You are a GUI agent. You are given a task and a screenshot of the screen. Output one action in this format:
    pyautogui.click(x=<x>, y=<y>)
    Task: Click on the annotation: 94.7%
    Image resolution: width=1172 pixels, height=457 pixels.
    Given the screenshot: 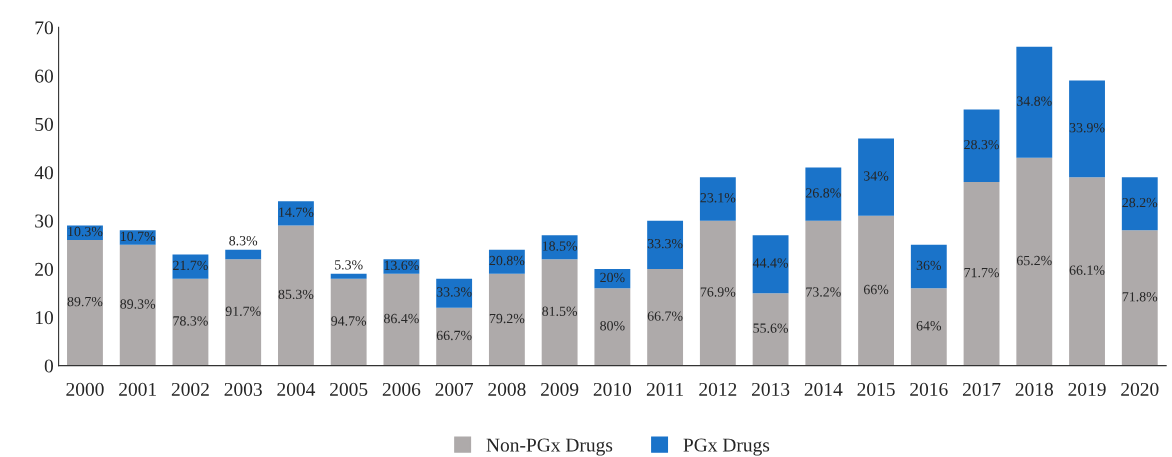 What is the action you would take?
    pyautogui.click(x=349, y=321)
    